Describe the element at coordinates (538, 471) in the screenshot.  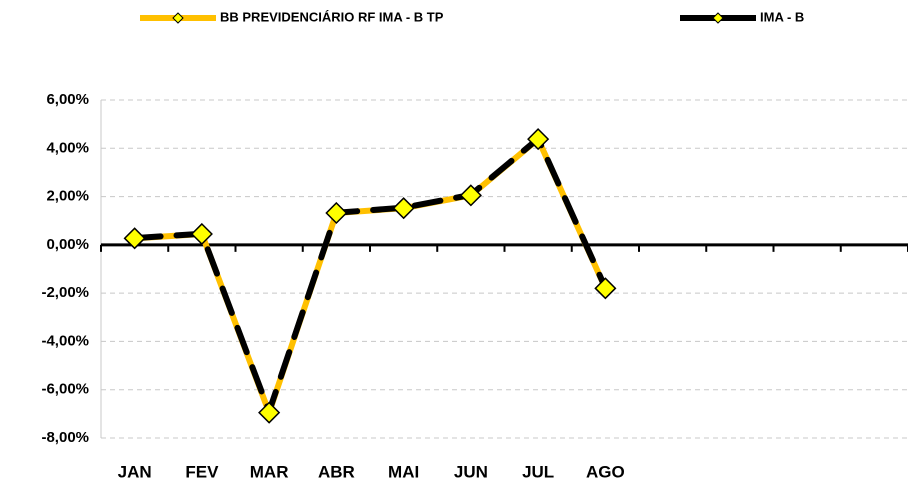
I see `x-tick-label: JUL` at that location.